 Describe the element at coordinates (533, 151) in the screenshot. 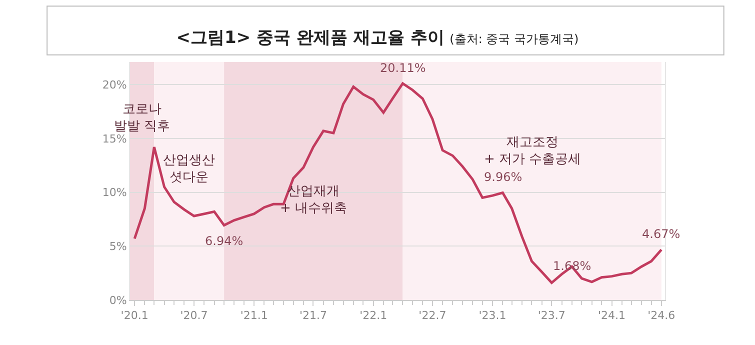

I see `band-label: 재고조정 + 저가 수출공세` at that location.